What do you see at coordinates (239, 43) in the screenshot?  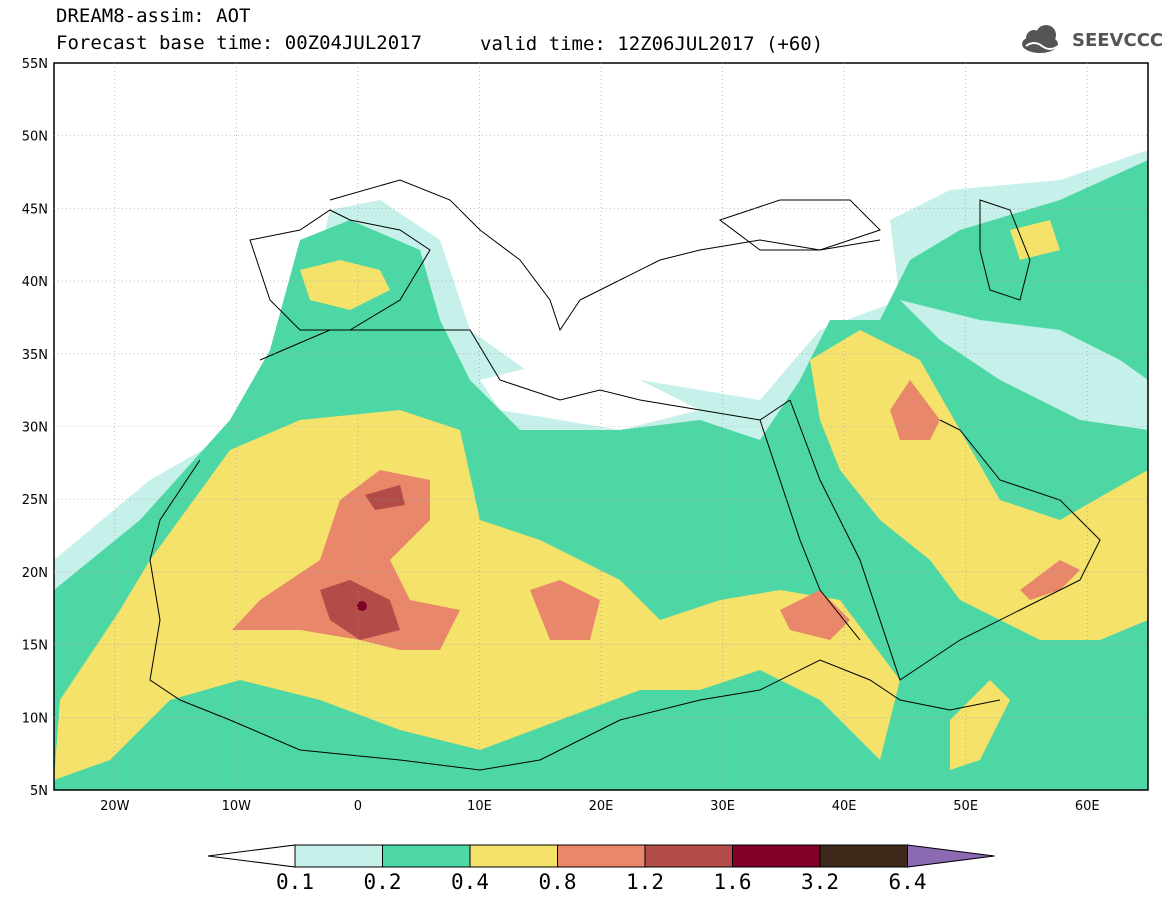 I see `title-line-2: Forecast base time: 00Z04JUL2017` at bounding box center [239, 43].